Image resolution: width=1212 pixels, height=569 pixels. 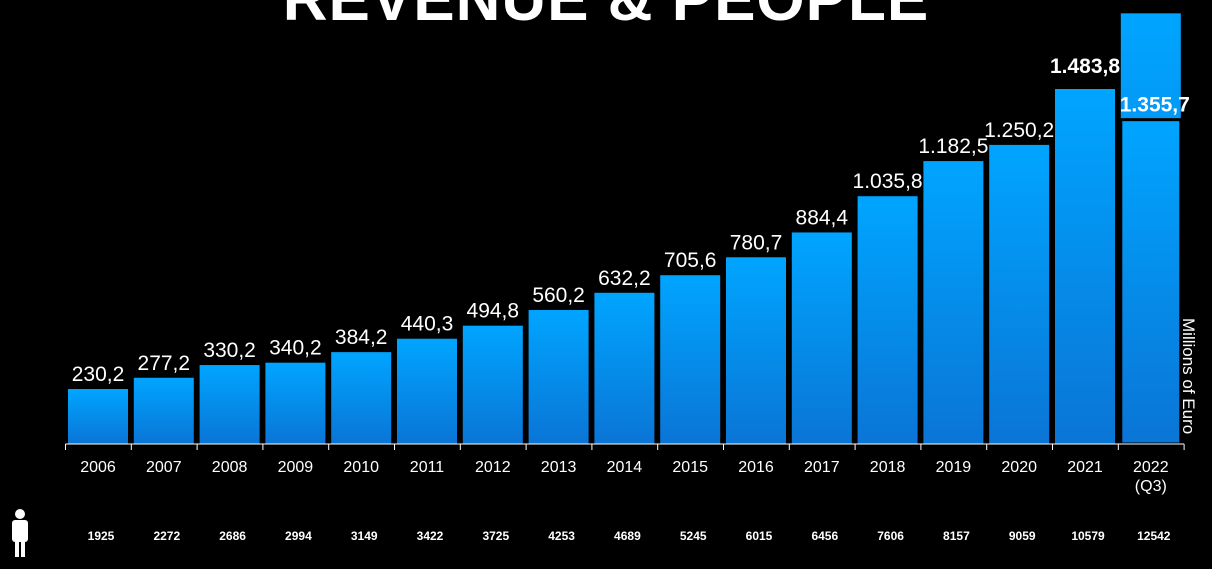 What do you see at coordinates (956, 536) in the screenshot?
I see `employee-count: 8157` at bounding box center [956, 536].